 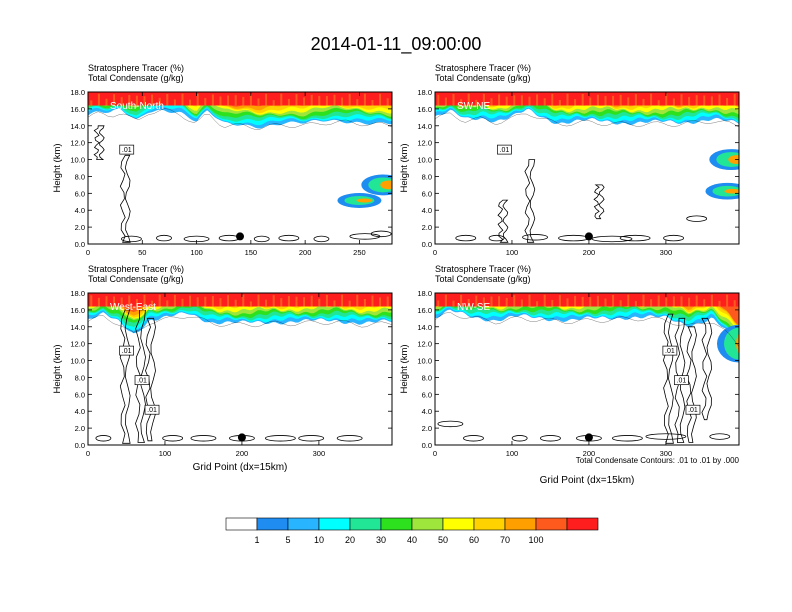 What do you see at coordinates (242, 453) in the screenshot?
I see `x-tick-label: 200` at bounding box center [242, 453].